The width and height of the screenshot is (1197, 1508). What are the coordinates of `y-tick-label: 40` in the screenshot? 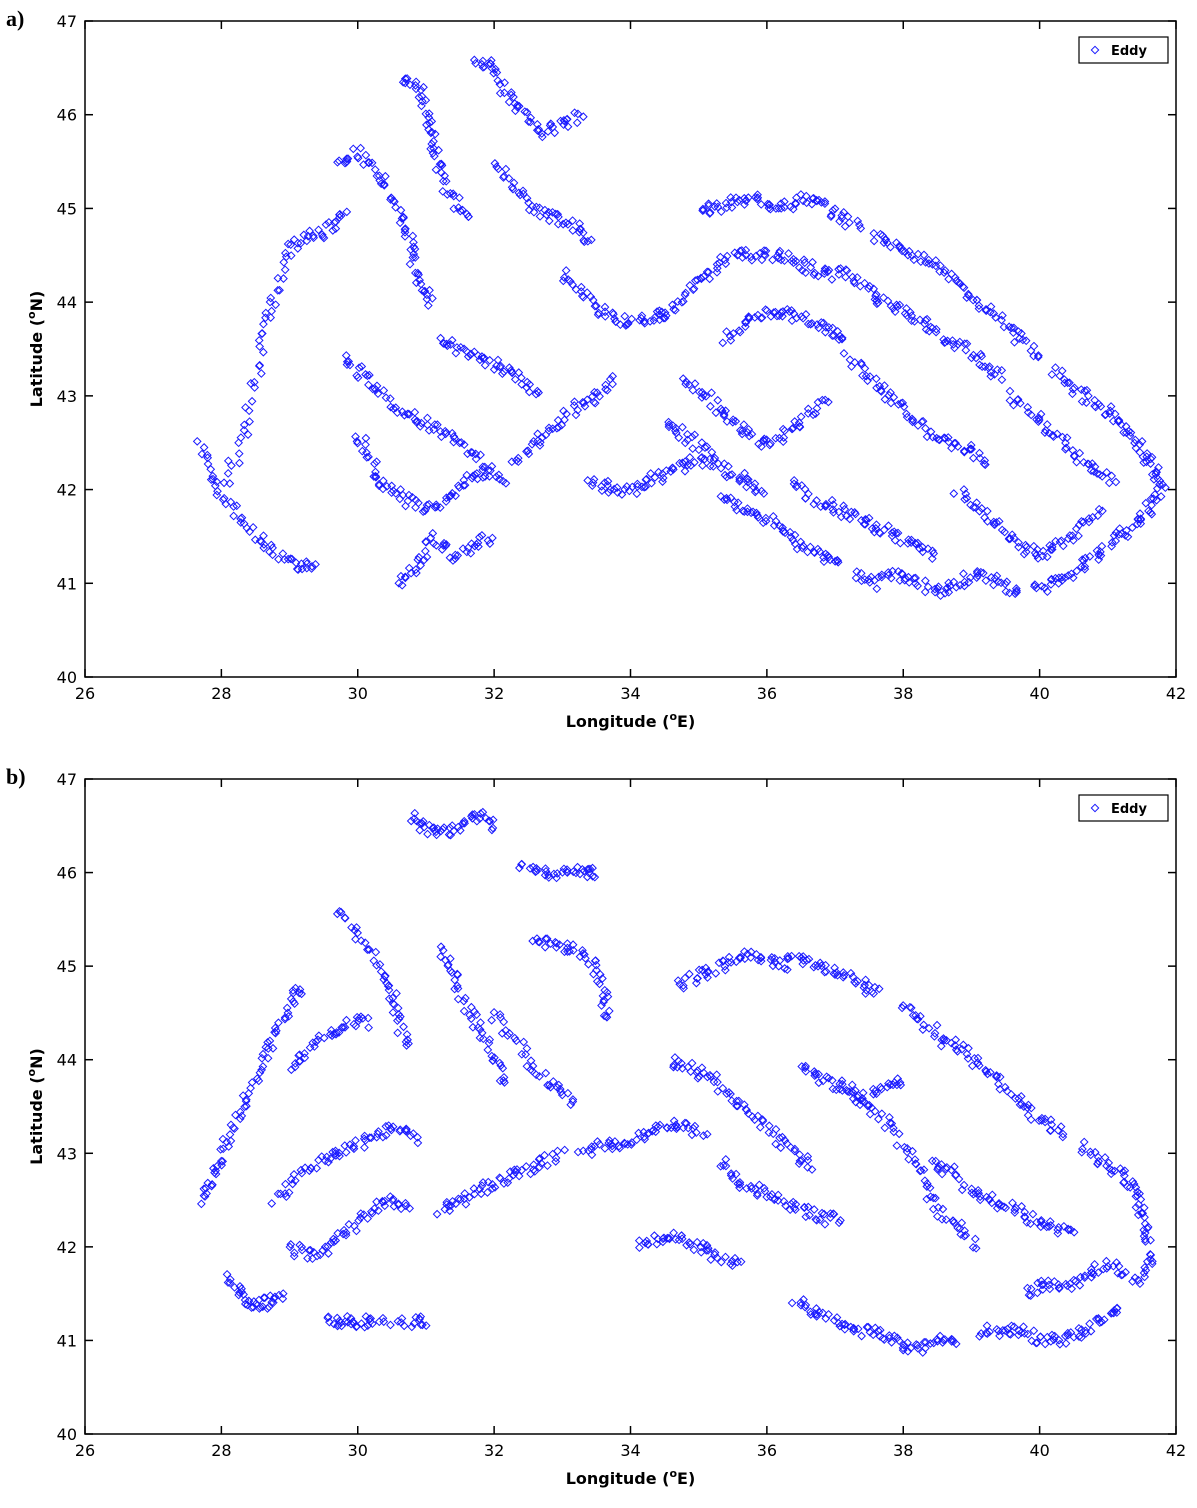 It's located at (67, 677).